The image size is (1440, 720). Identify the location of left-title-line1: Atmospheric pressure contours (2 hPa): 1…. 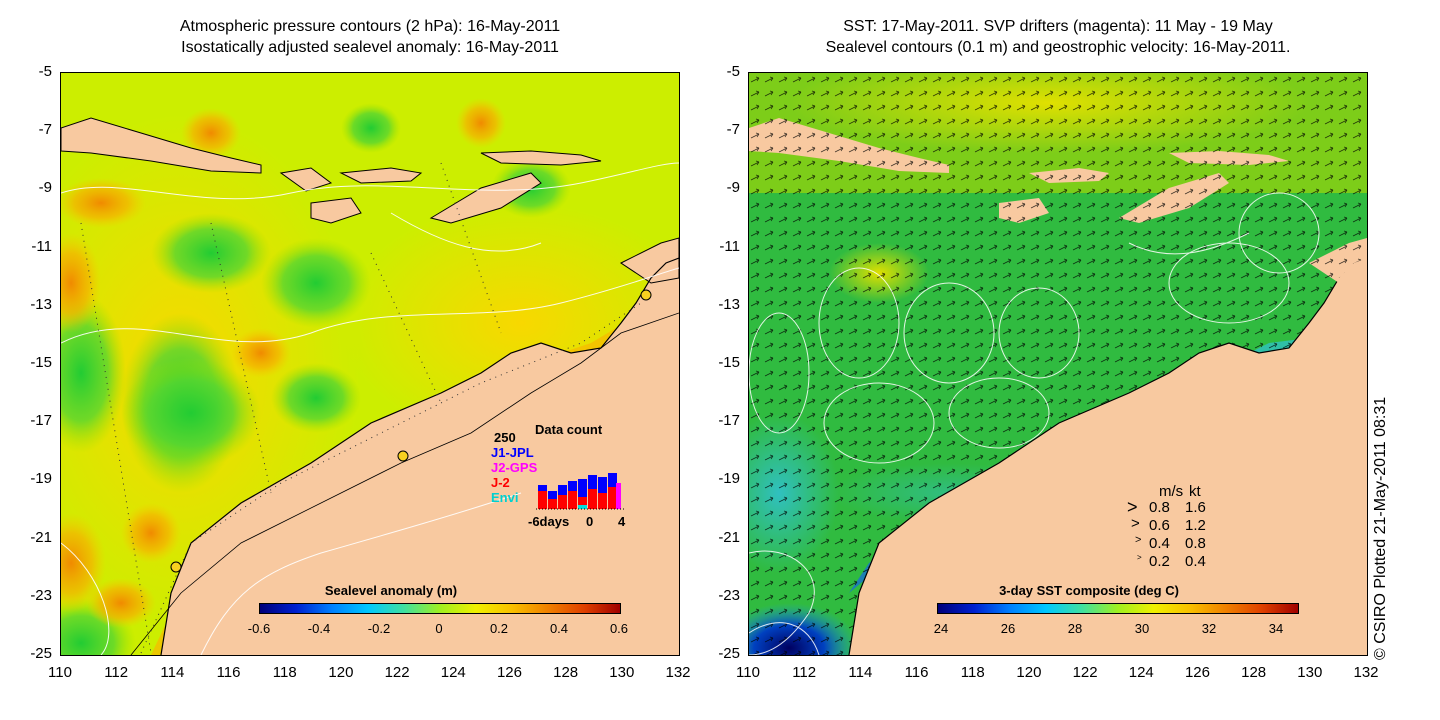
(370, 26).